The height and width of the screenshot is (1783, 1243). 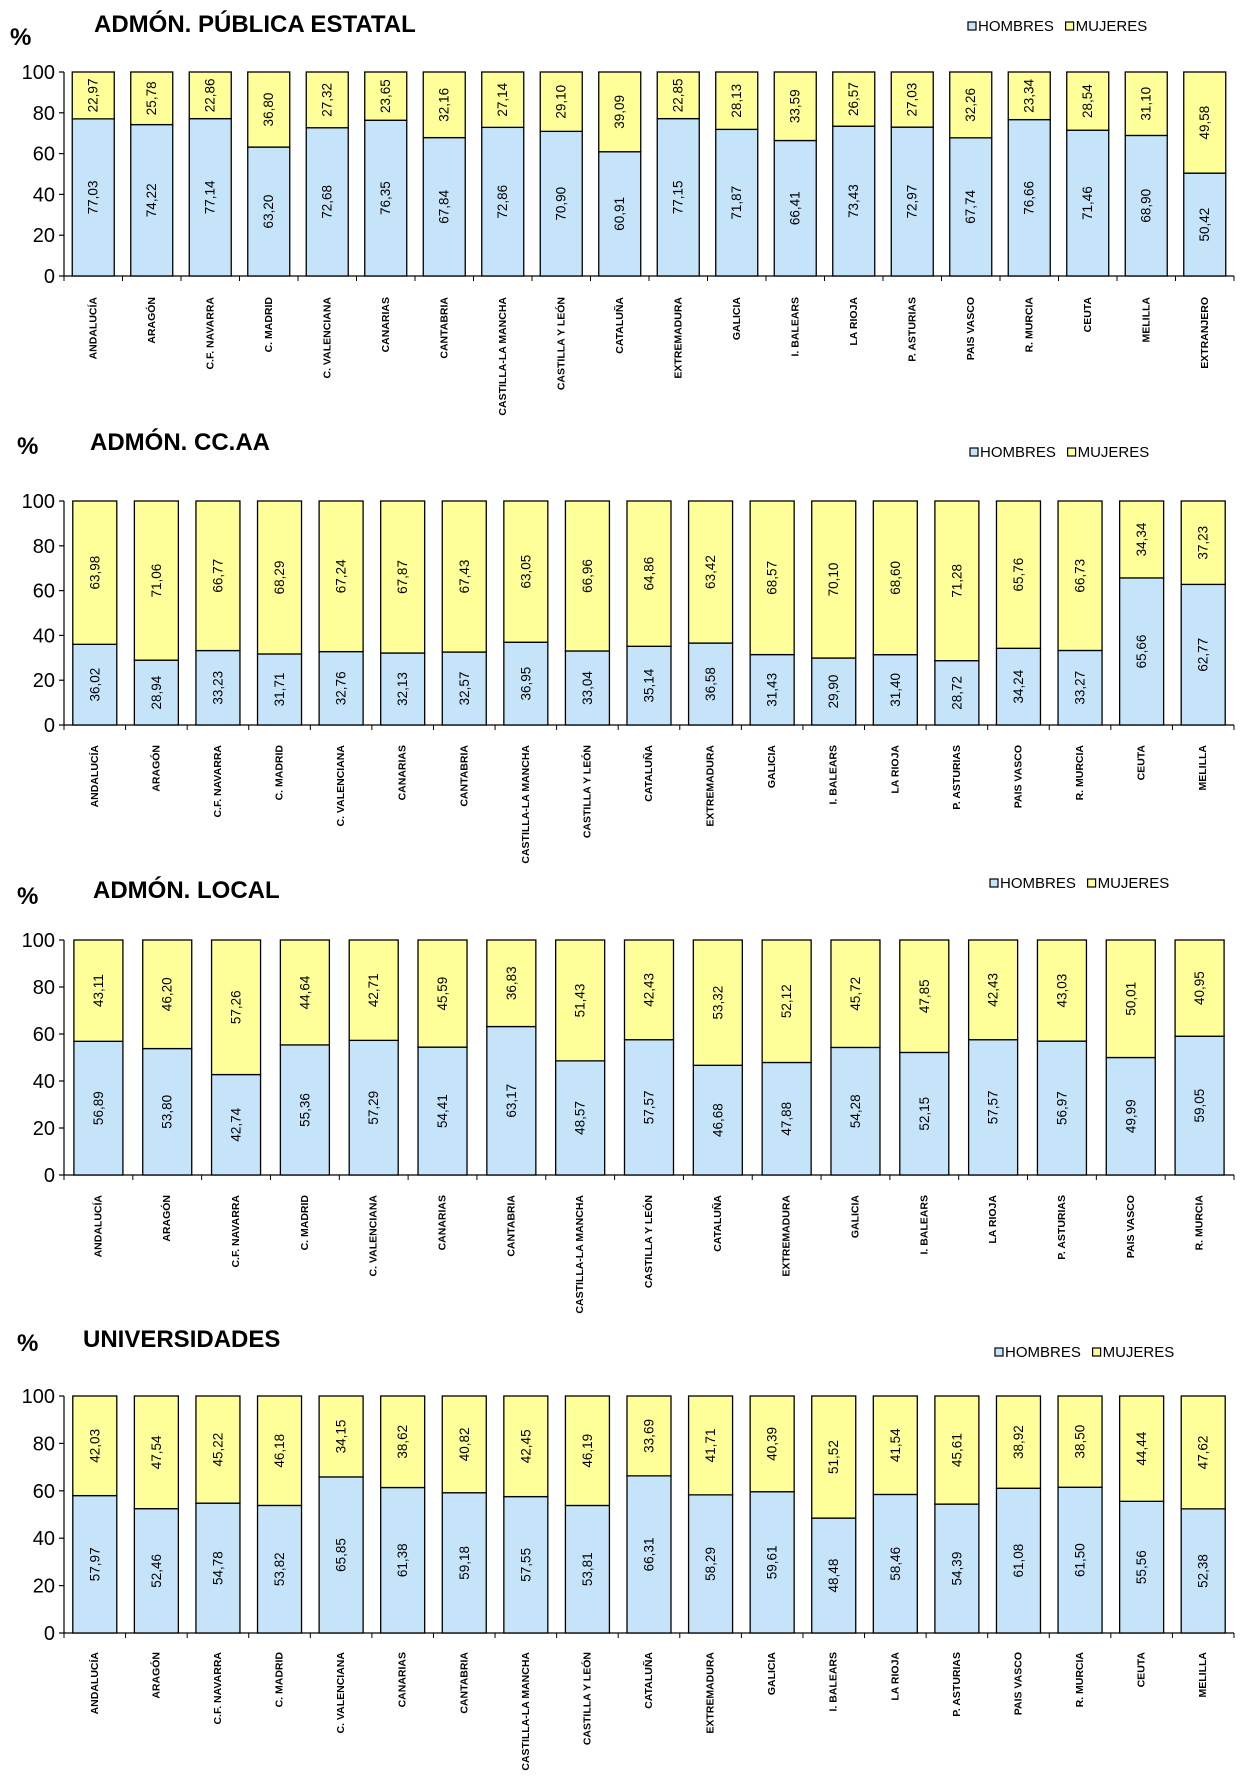 I want to click on data-label-mujeres: 46,20, so click(x=167, y=994).